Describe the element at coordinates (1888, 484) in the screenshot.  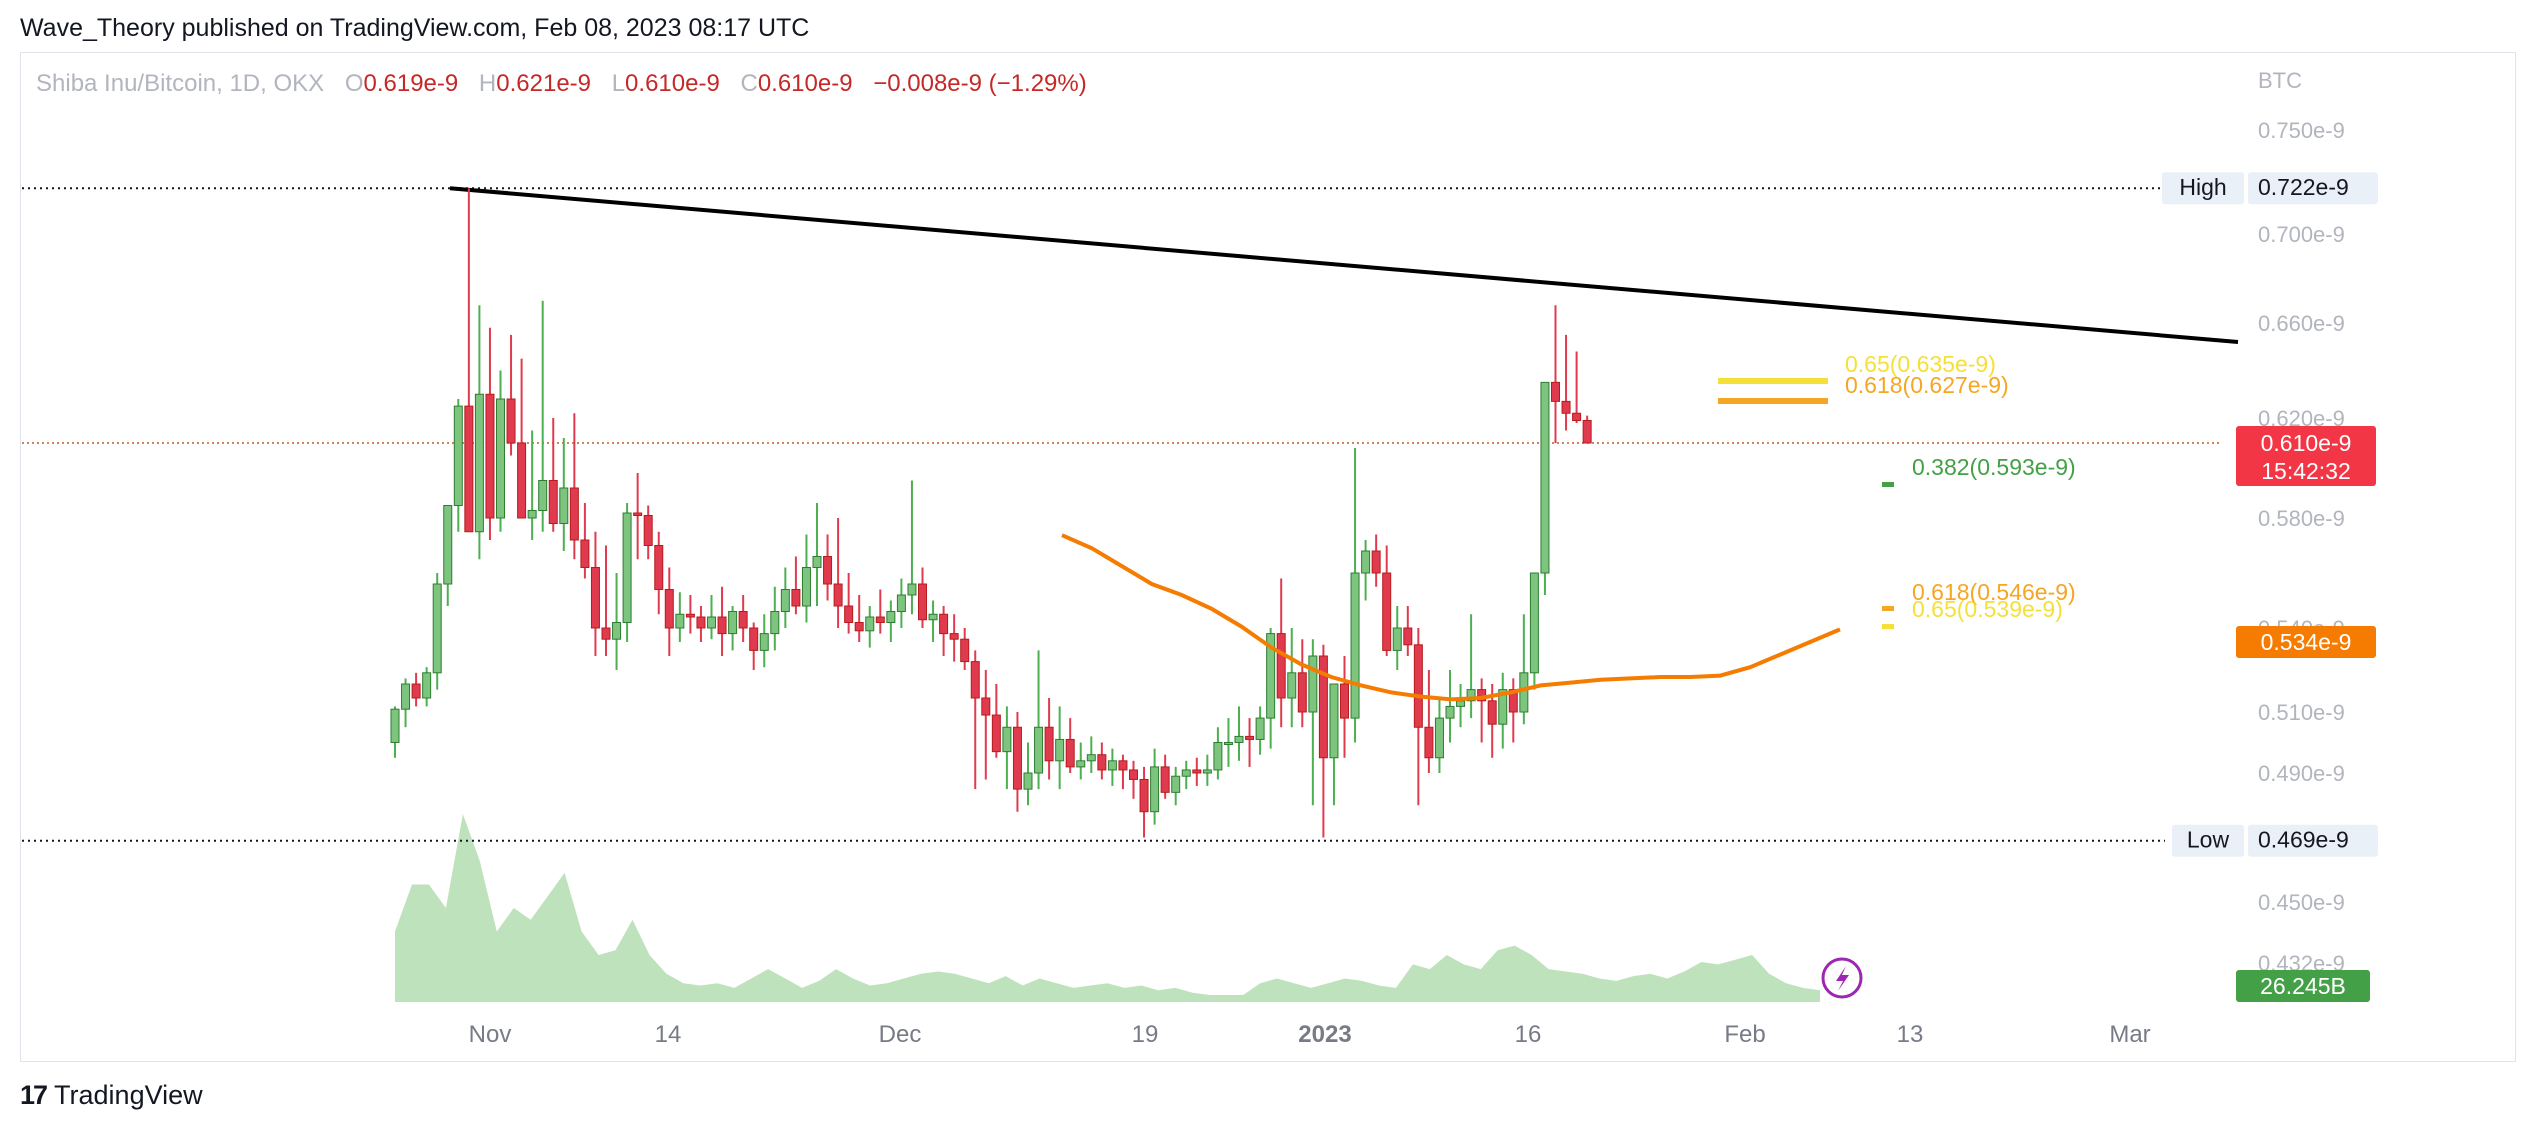
I see `fib-0382-marker` at that location.